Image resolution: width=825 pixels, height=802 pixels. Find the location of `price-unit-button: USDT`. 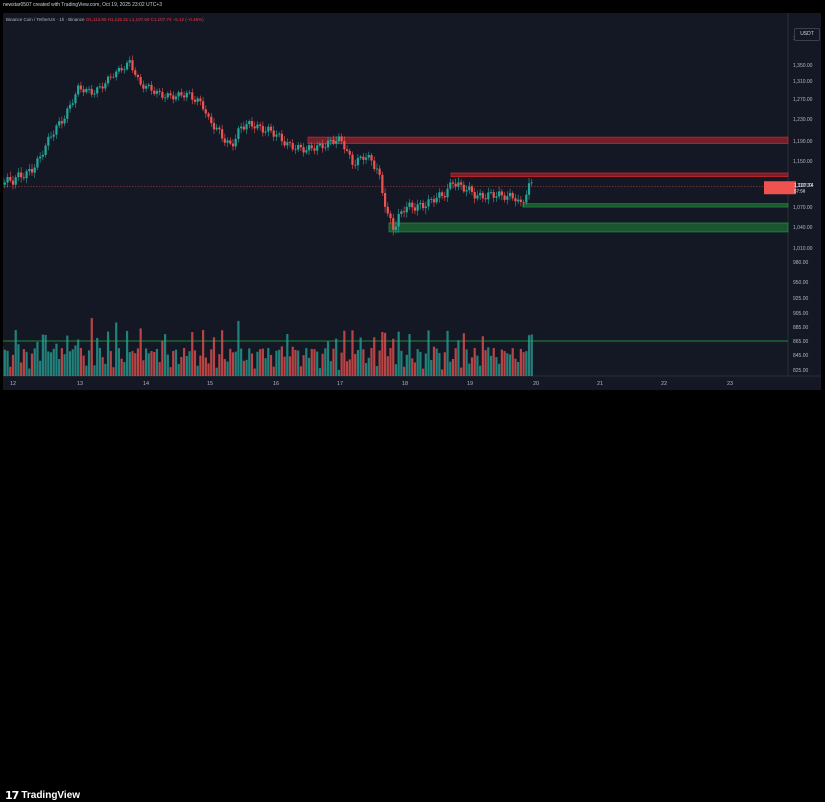

price-unit-button: USDT is located at coordinates (807, 34).